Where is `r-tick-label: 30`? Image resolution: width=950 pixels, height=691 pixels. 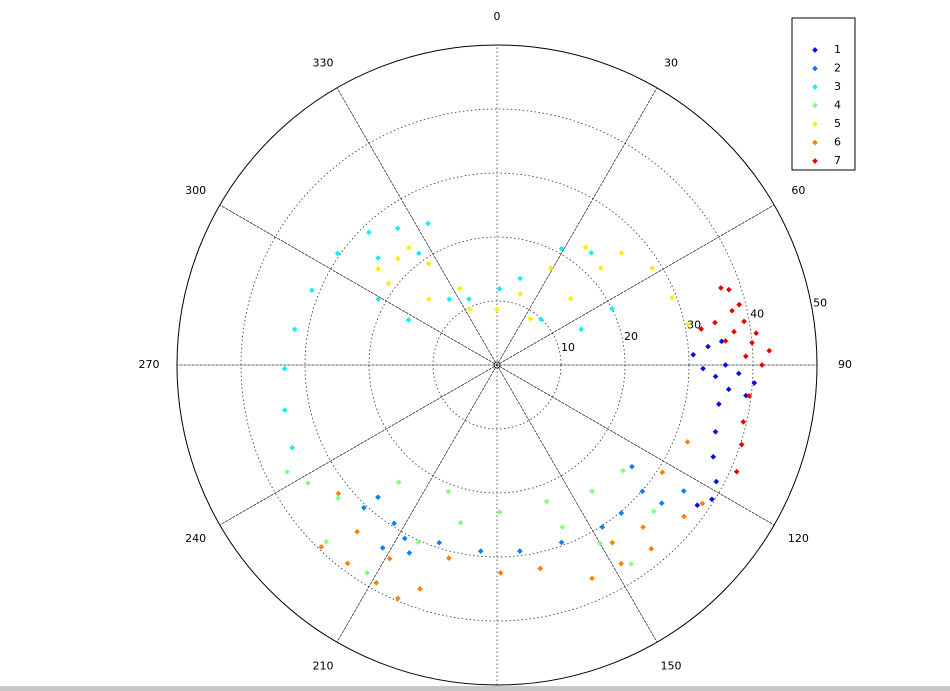
r-tick-label: 30 is located at coordinates (694, 325).